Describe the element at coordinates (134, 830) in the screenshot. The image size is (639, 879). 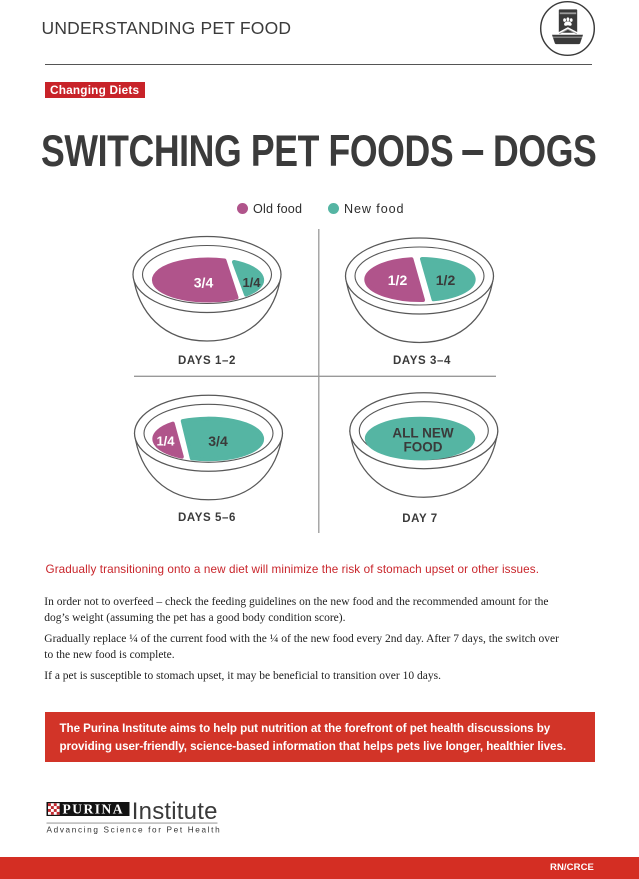
I see `svg-text:Advancing Science for Pet Heal: Advancing Science for Pet Health` at that location.